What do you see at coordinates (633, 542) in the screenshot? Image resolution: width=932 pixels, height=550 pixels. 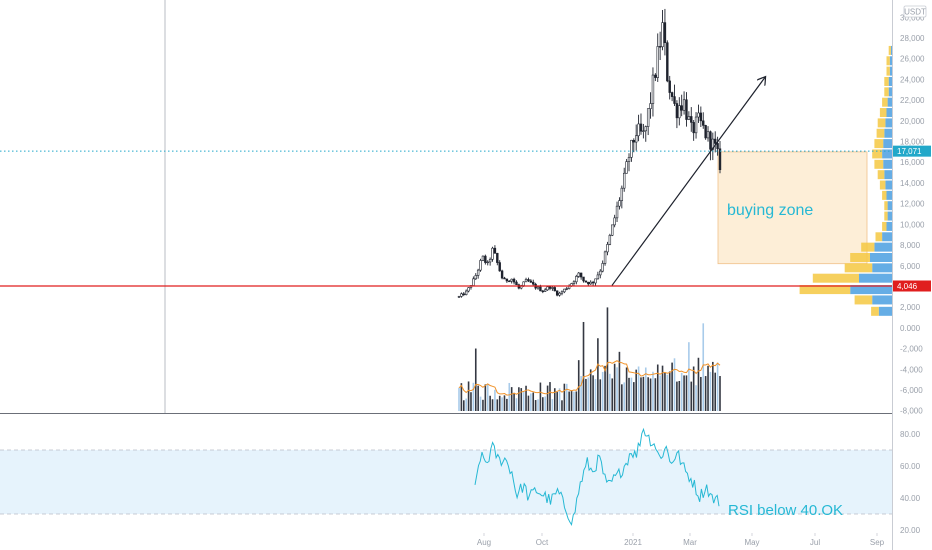 I see `time-tick-label: 2021` at bounding box center [633, 542].